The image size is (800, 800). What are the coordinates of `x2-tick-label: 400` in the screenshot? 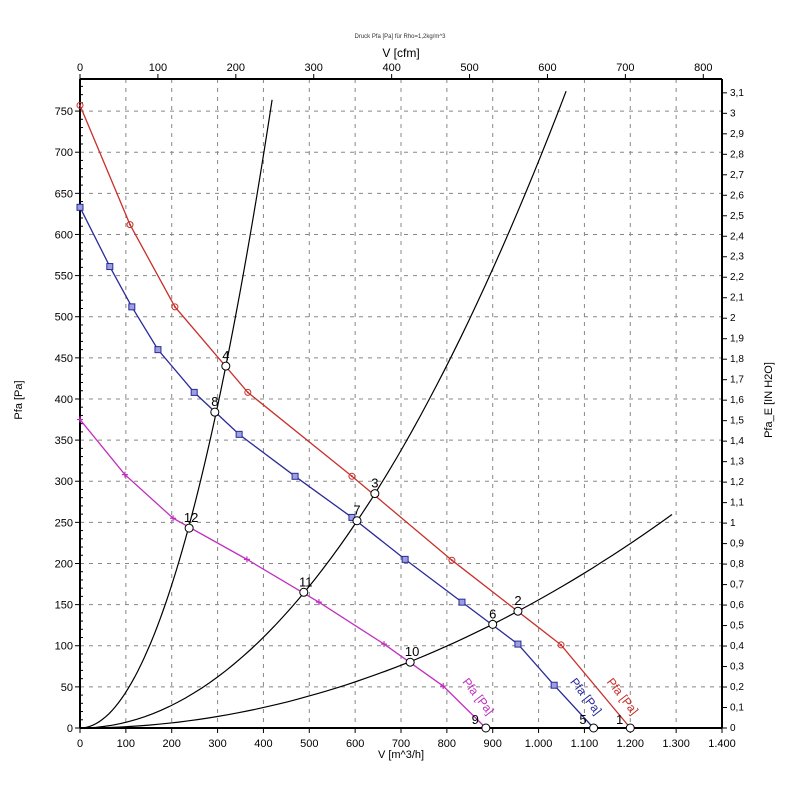 It's located at (391, 68).